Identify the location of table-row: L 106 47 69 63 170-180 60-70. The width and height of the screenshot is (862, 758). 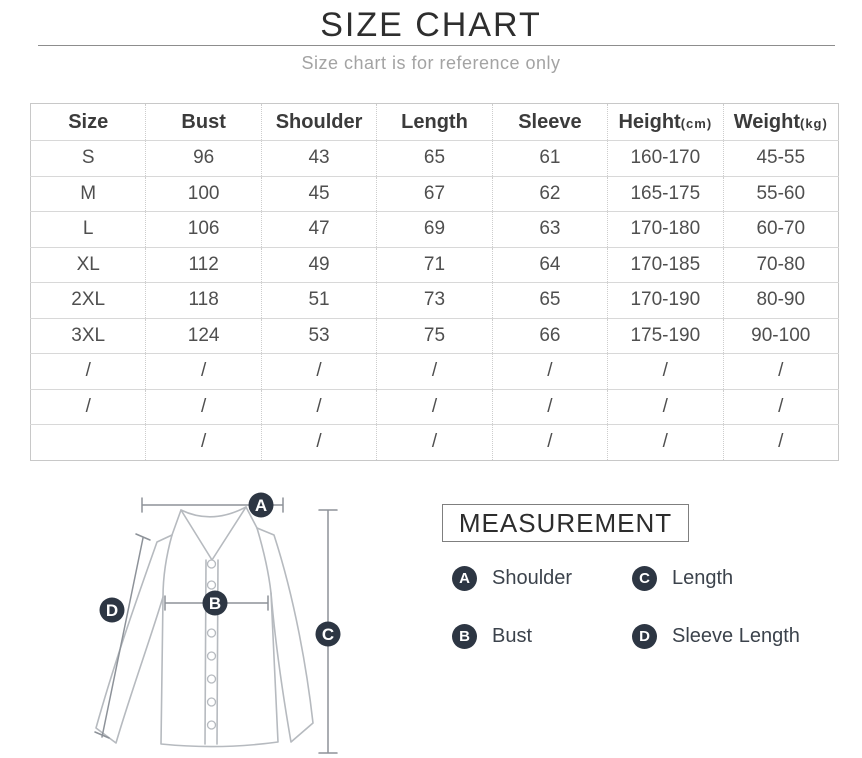
(434, 229).